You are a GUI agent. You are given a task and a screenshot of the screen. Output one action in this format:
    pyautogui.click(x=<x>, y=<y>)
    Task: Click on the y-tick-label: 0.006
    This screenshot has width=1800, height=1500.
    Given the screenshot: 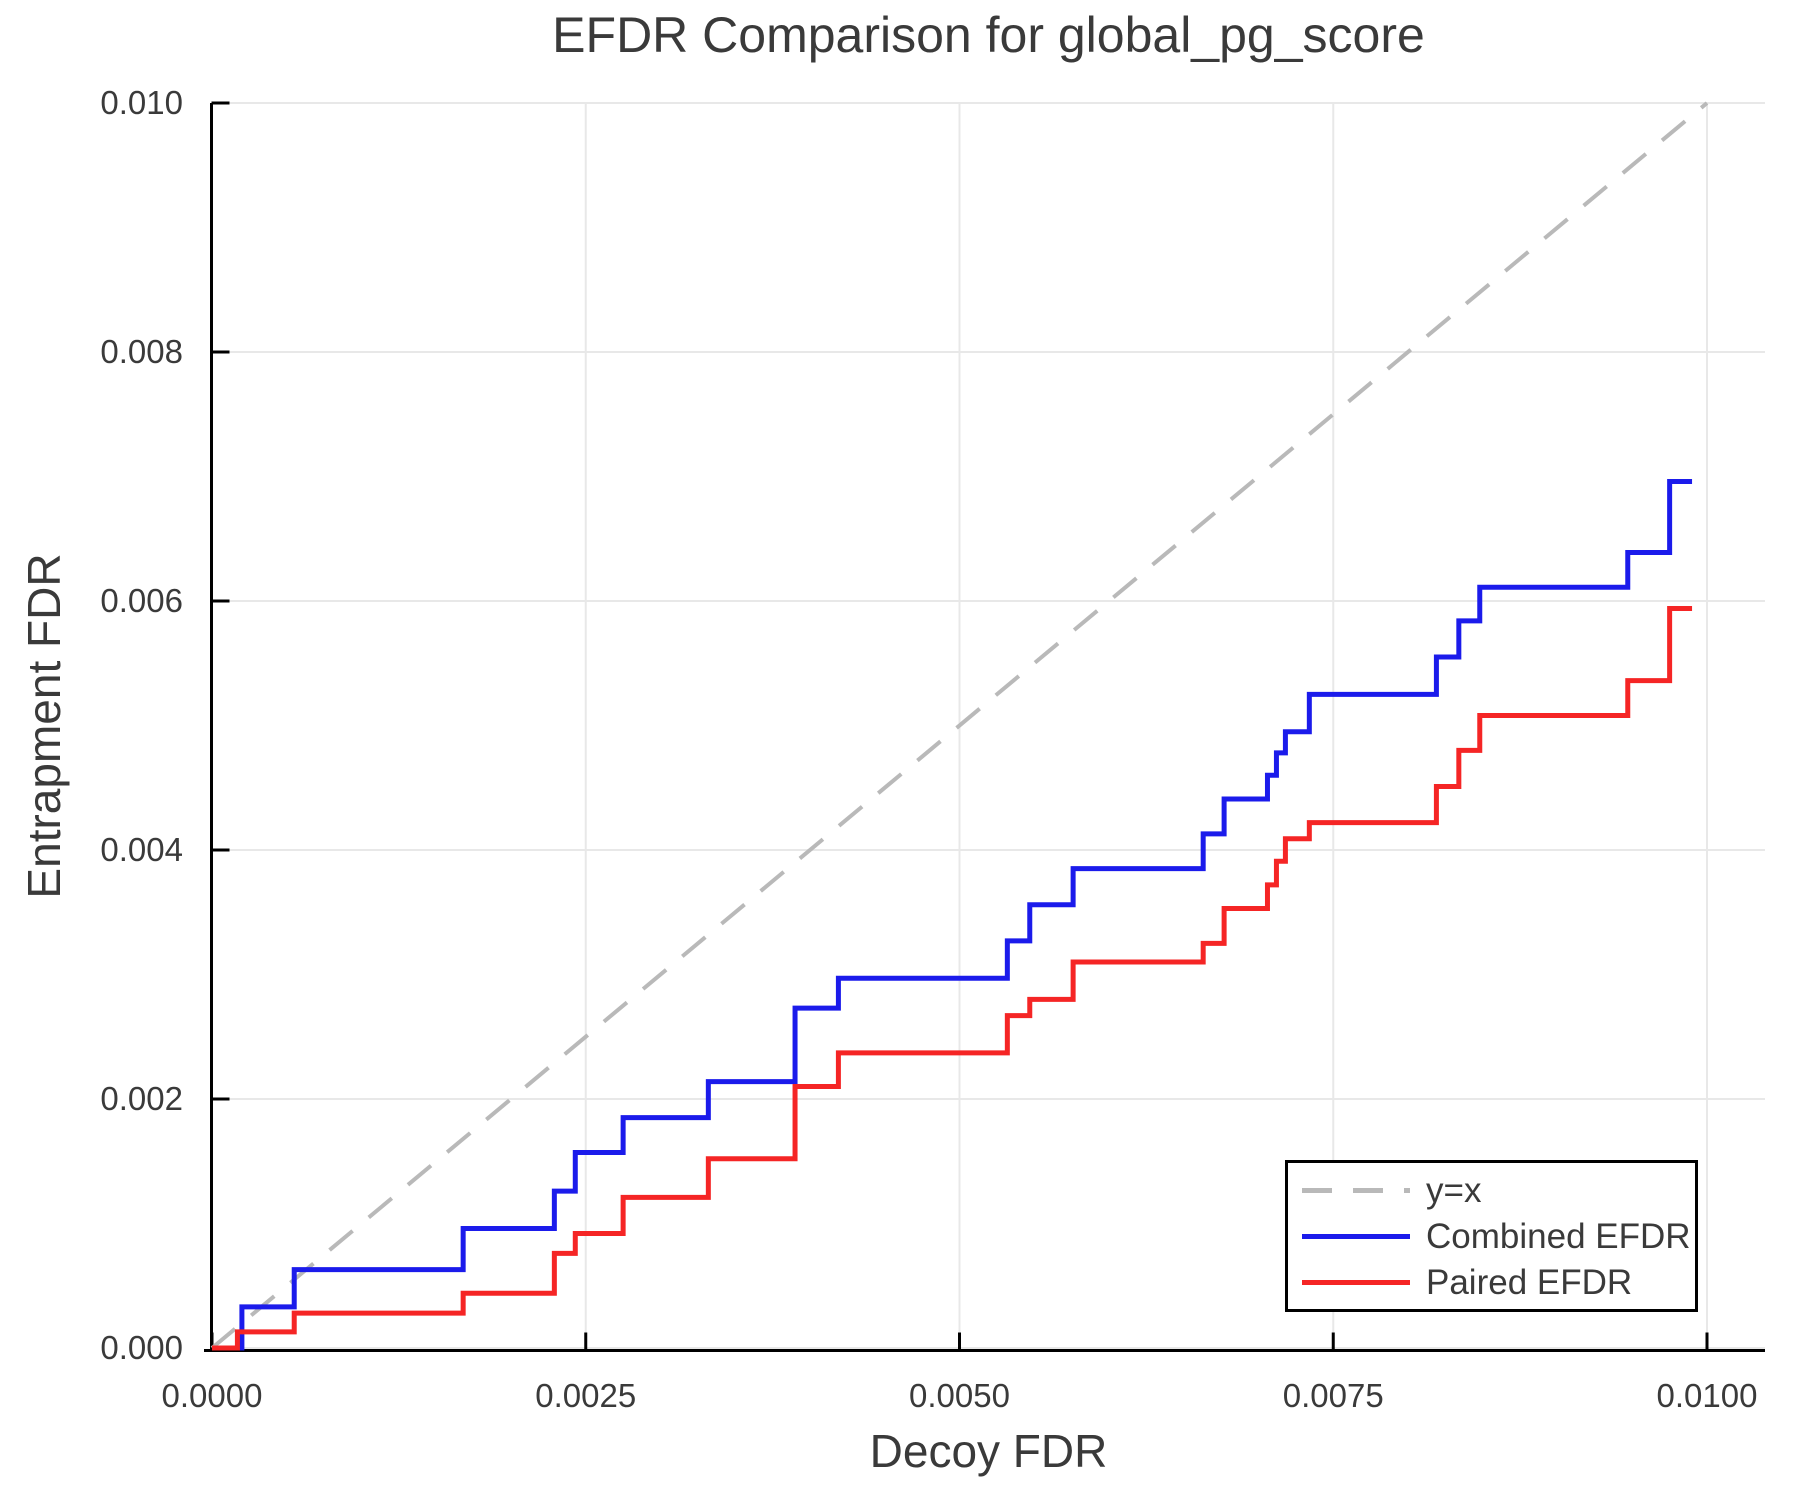 What is the action you would take?
    pyautogui.click(x=141, y=600)
    